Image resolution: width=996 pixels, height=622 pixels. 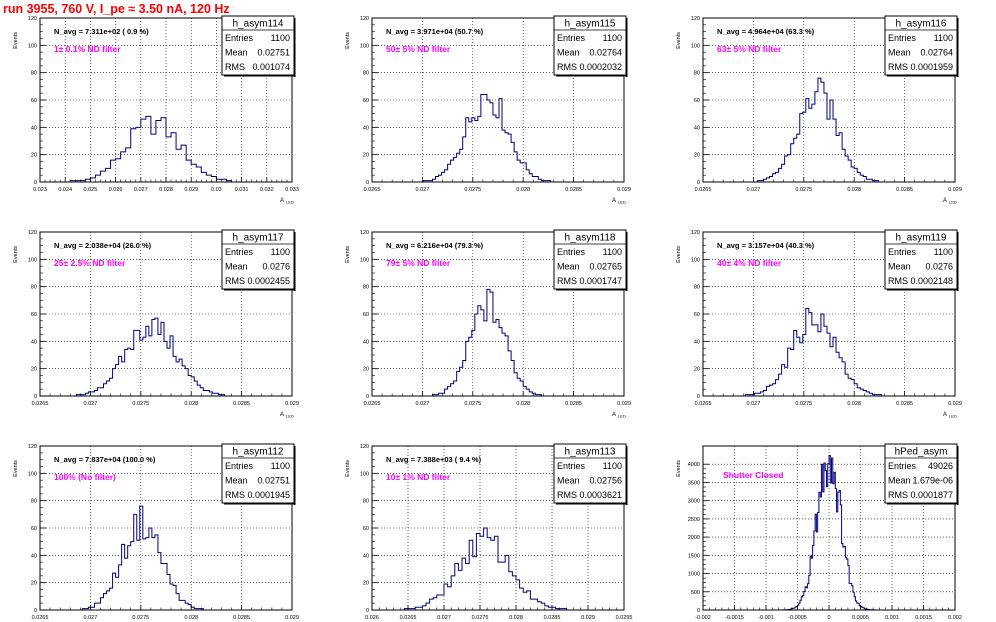 I want to click on stats-value-rms: 0.001074, so click(x=271, y=67).